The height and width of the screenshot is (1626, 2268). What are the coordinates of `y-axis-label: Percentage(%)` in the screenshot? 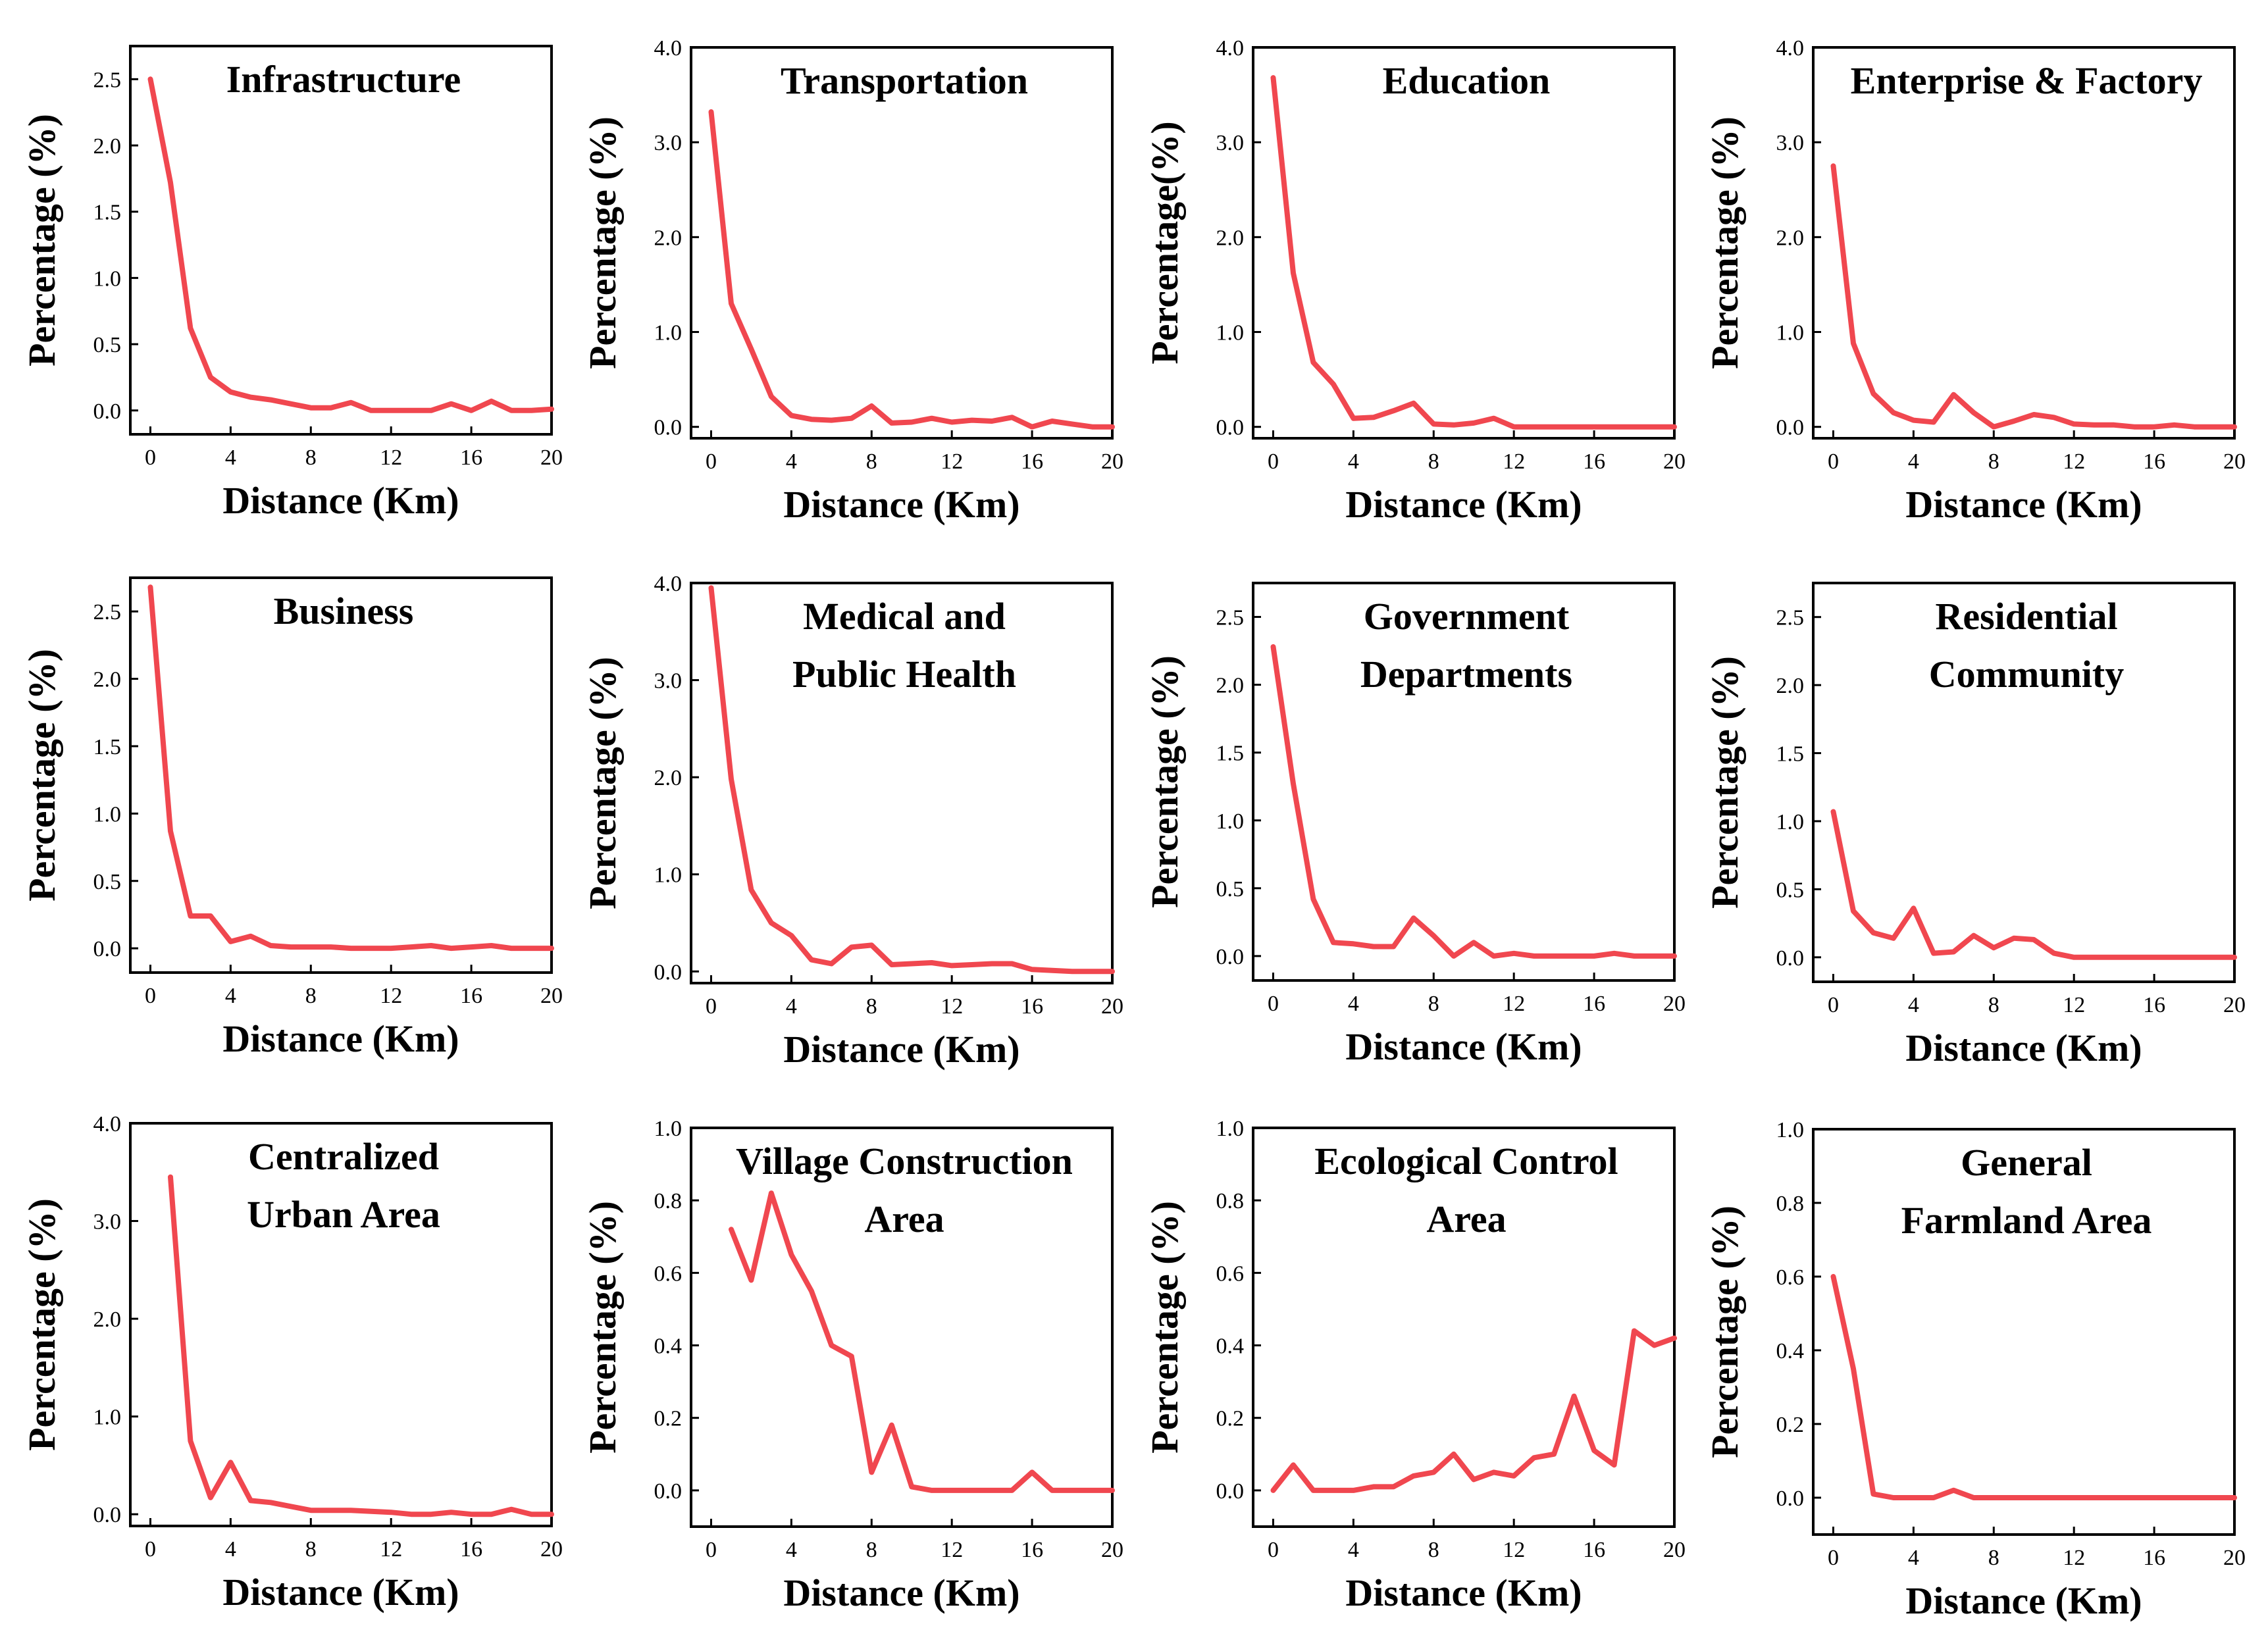 It's located at (1165, 242).